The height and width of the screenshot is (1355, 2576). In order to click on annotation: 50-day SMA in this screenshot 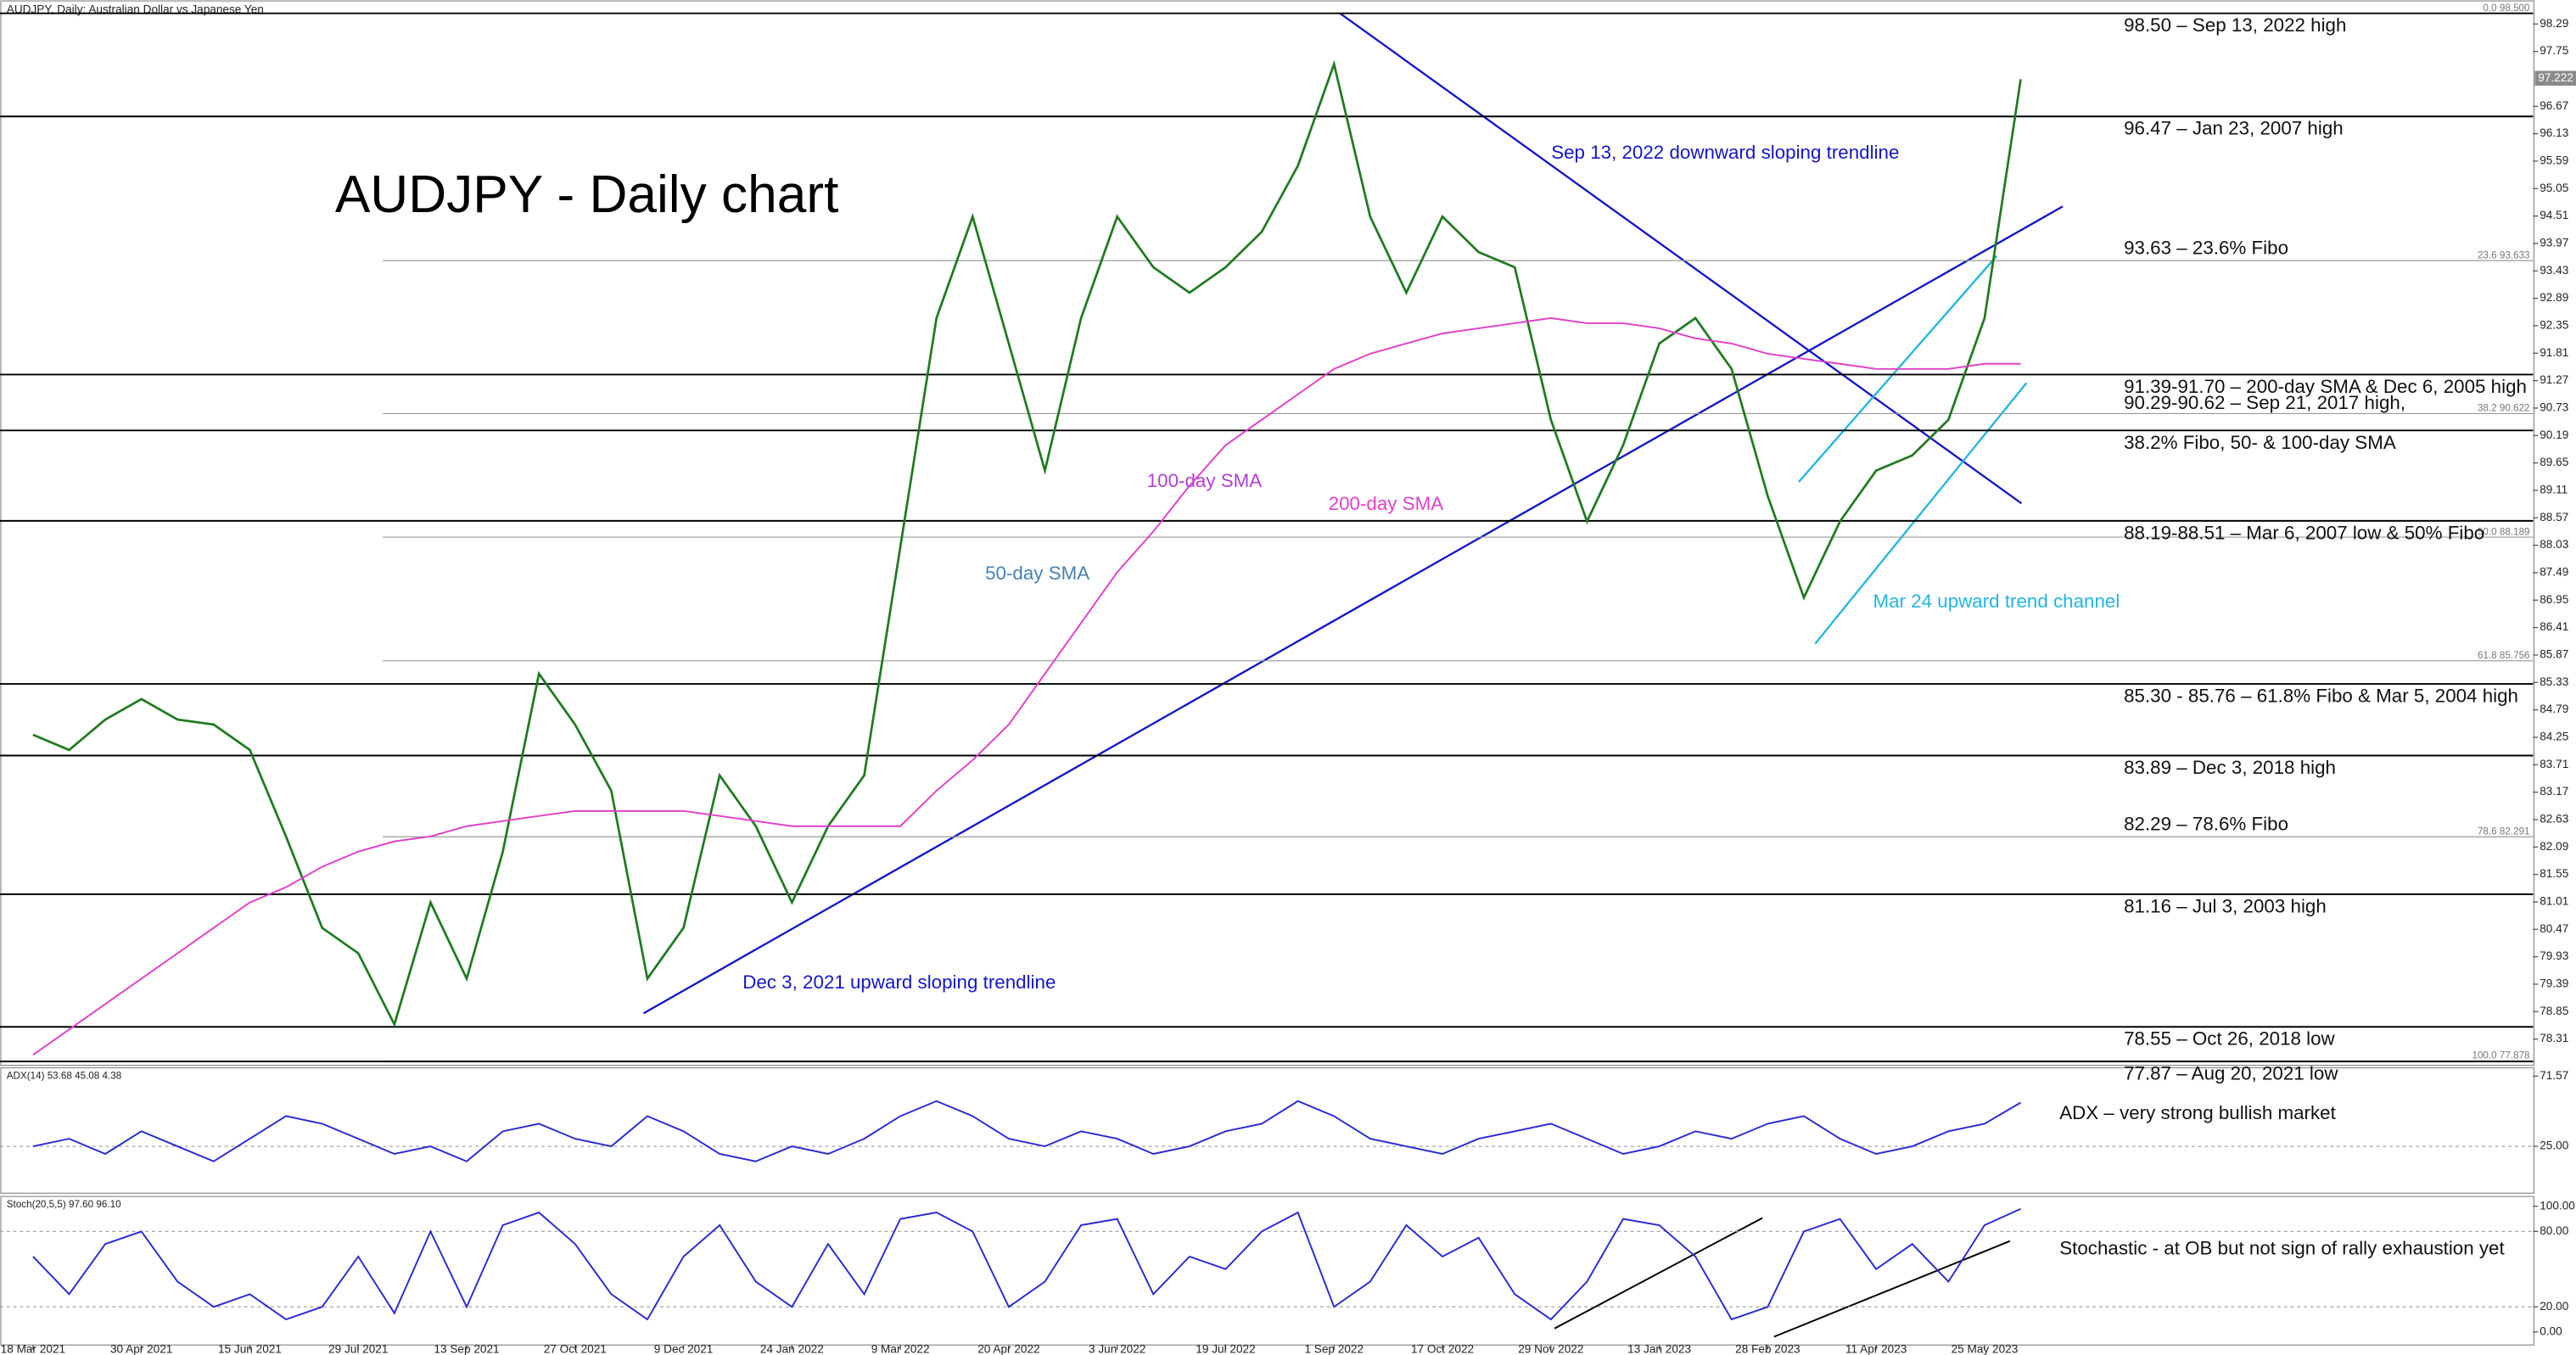, I will do `click(1037, 573)`.